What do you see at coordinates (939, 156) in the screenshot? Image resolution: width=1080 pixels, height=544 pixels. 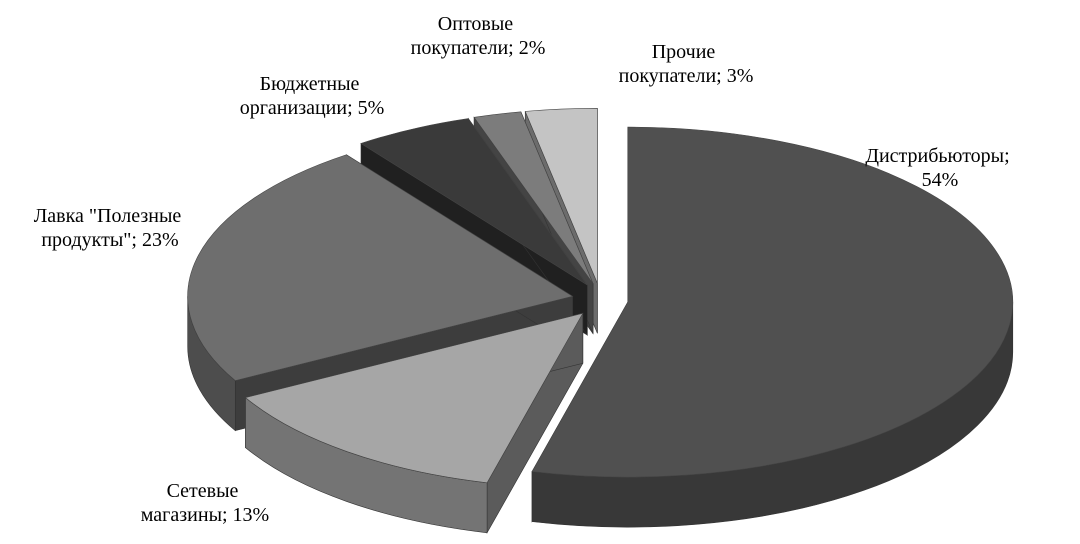 I see `data-label-line: Дистрибьюторы;` at bounding box center [939, 156].